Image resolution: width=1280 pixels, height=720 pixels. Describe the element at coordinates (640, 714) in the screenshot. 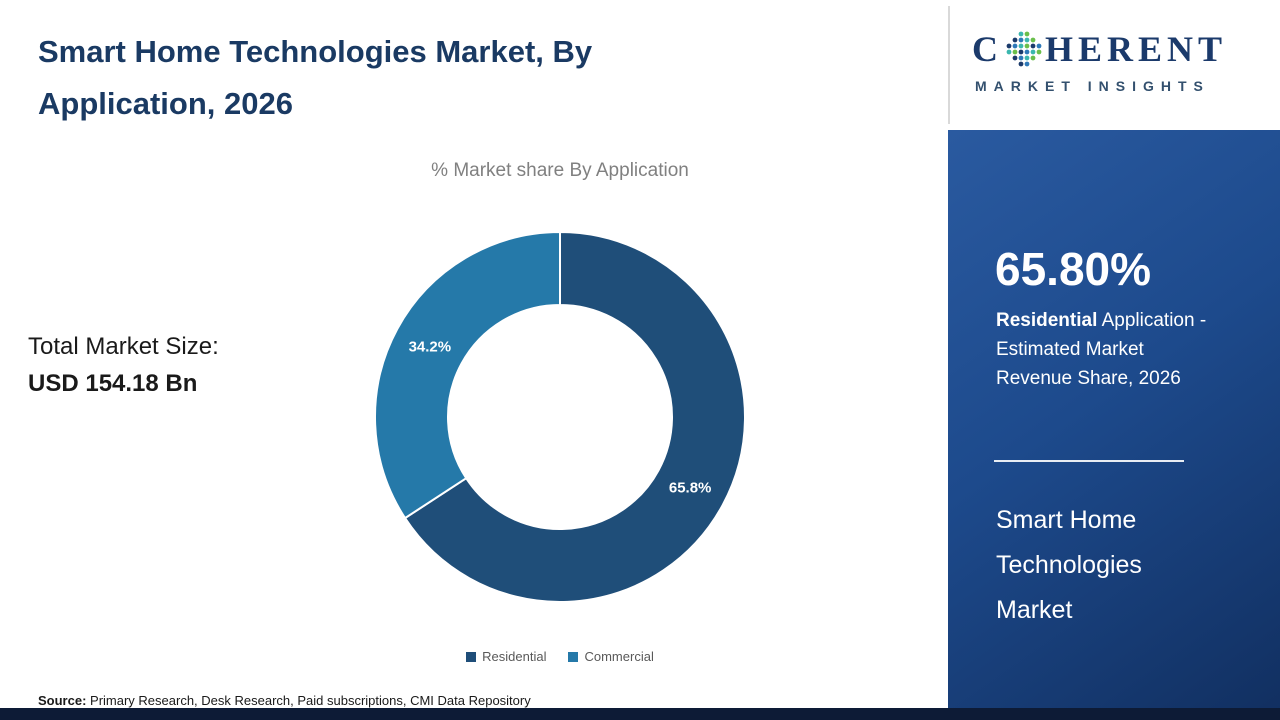

I see `bottom-bar` at that location.